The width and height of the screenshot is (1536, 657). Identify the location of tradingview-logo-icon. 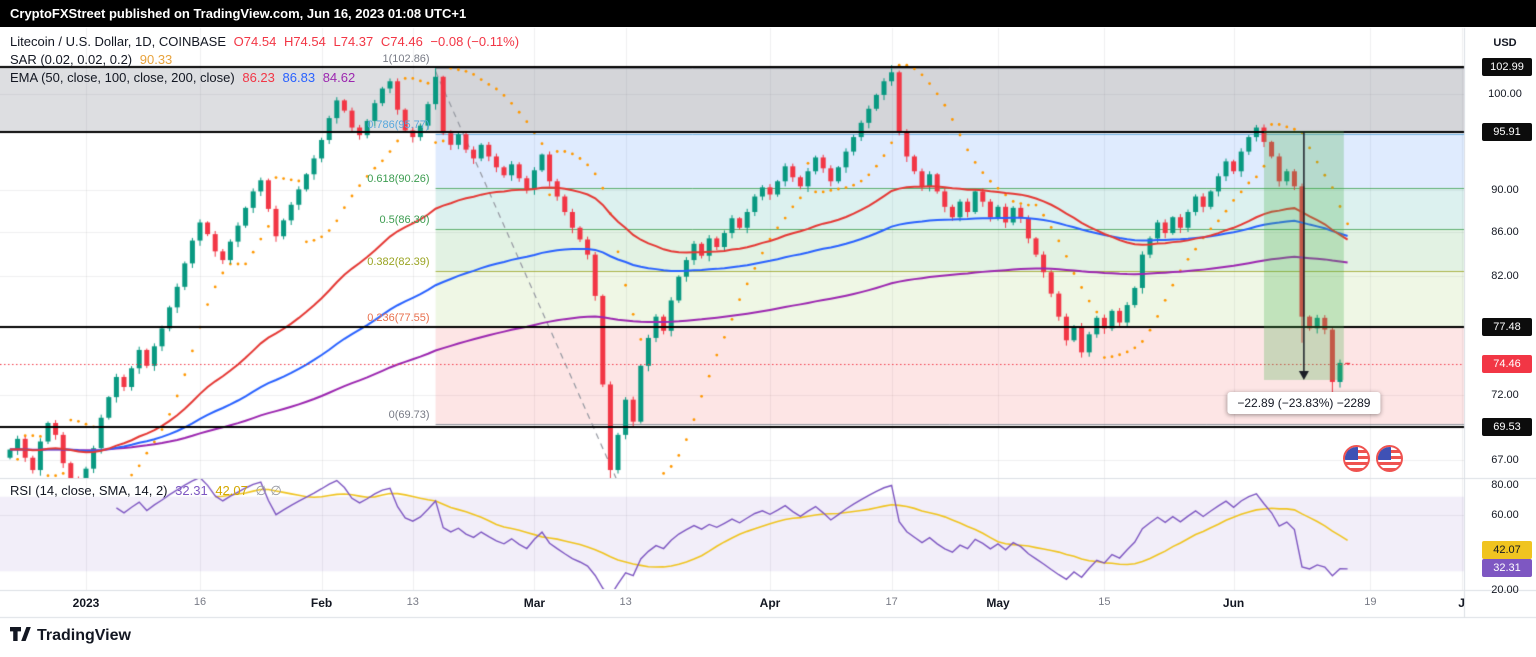
(20, 635).